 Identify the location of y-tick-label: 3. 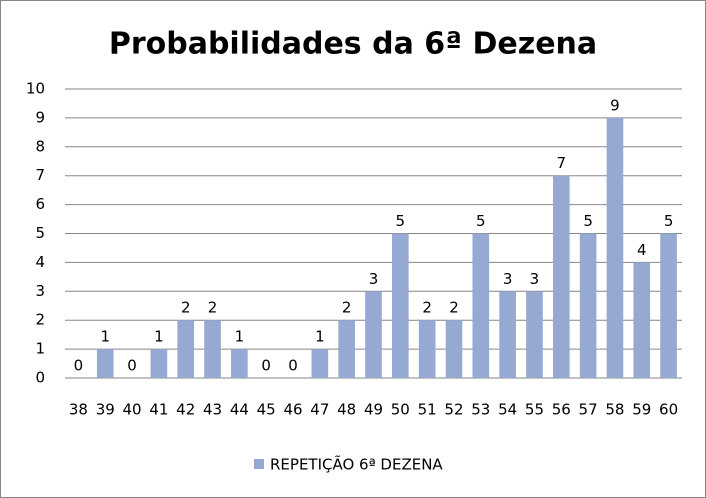
(40, 291).